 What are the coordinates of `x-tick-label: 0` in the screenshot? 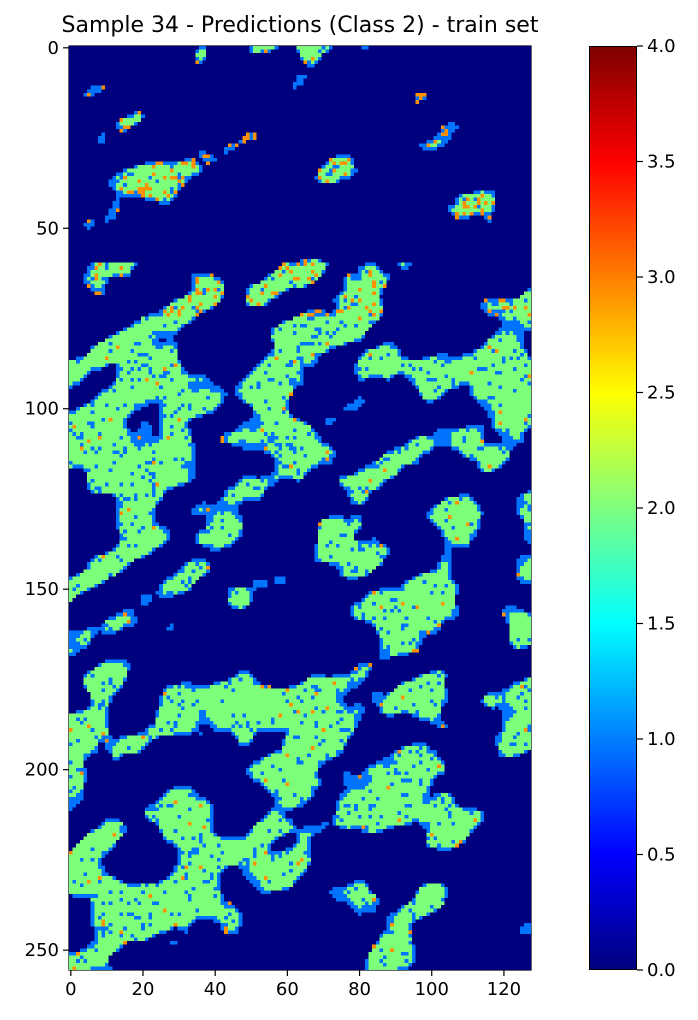 It's located at (70, 989).